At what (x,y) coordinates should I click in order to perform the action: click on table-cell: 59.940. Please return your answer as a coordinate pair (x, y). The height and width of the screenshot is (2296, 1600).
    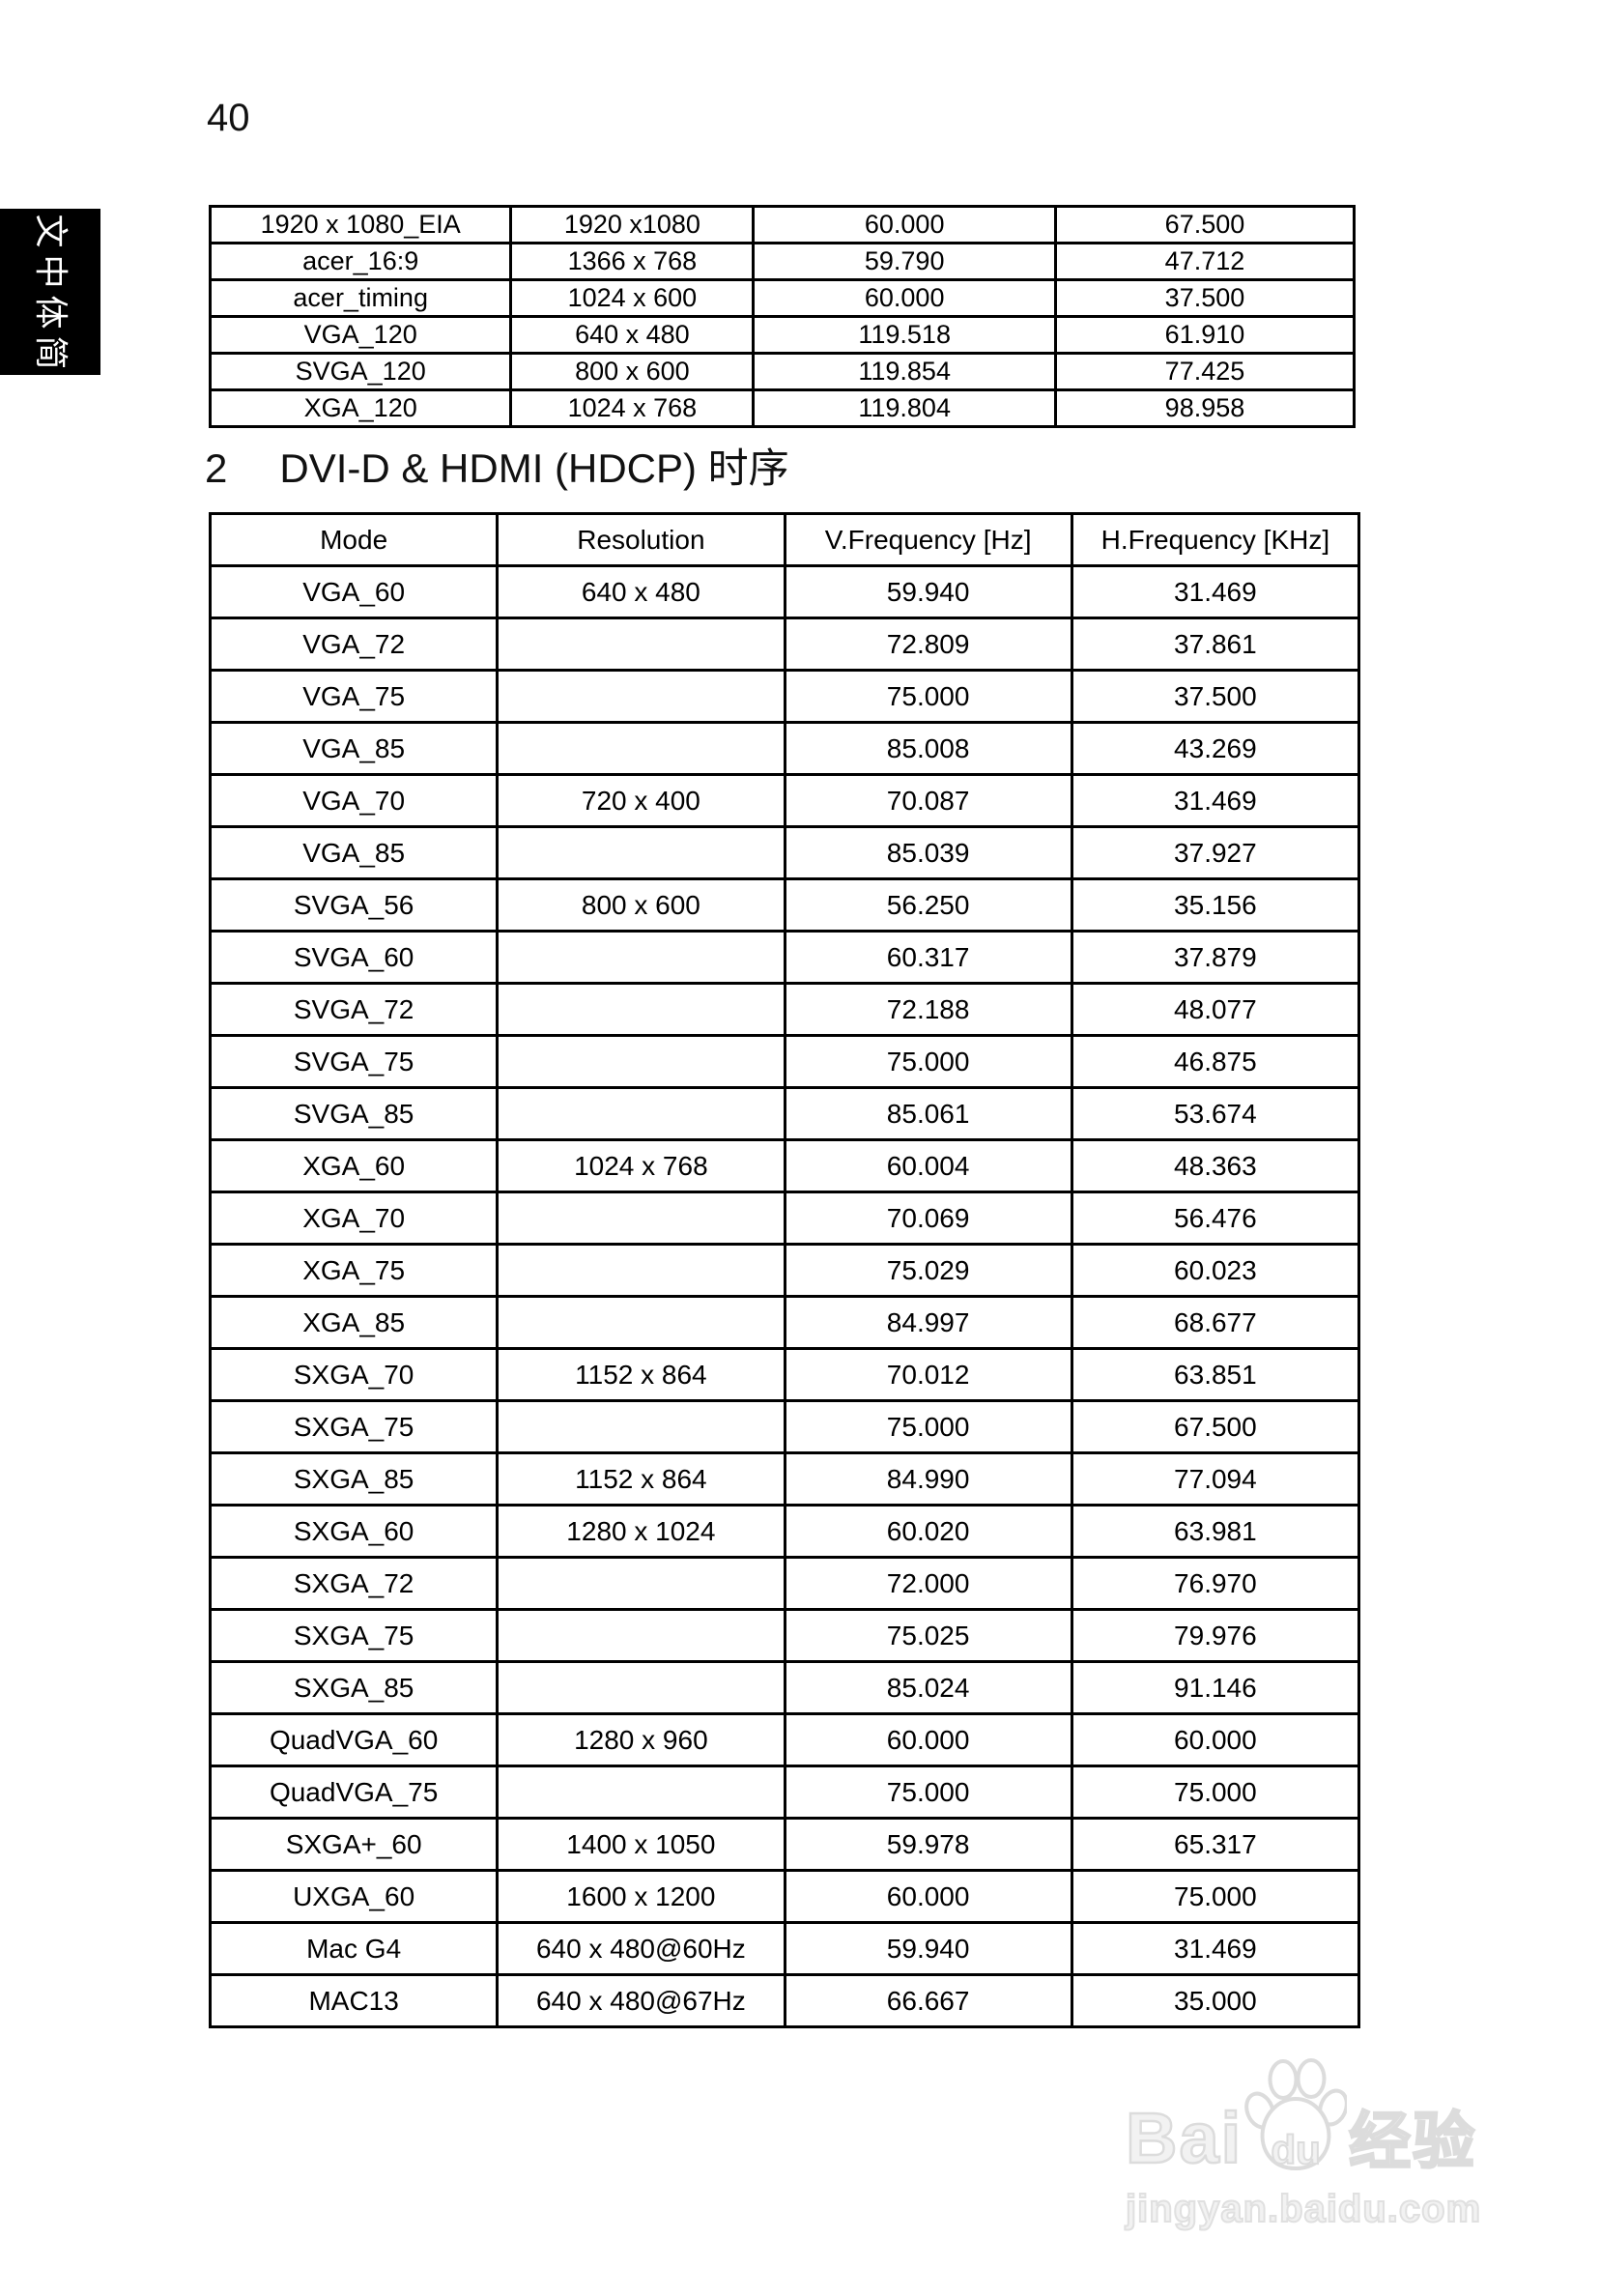
    Looking at the image, I should click on (928, 591).